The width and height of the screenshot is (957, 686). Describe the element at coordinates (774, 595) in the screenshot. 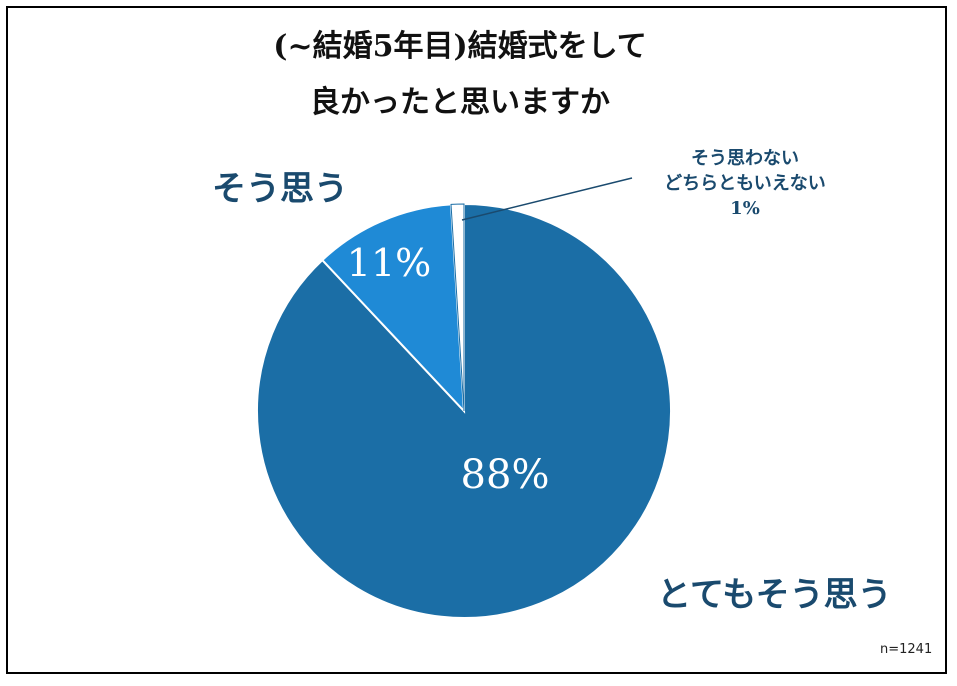

I see `category-label-totemo: とてもそう思う` at that location.